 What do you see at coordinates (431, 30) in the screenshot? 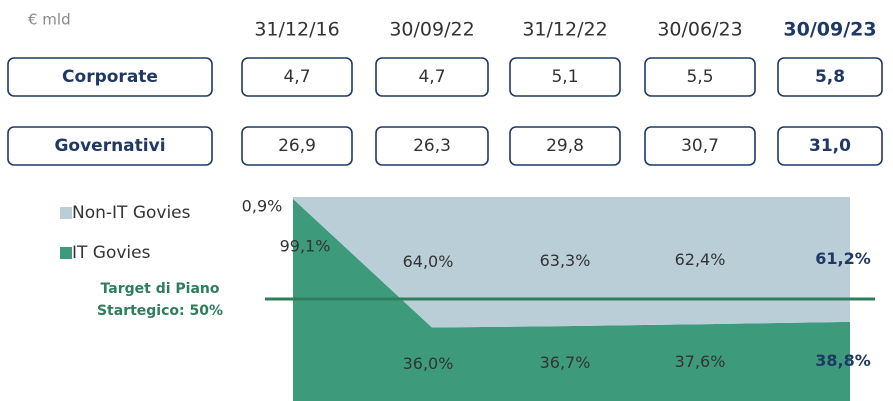
I see `column-header: 30/09/22` at bounding box center [431, 30].